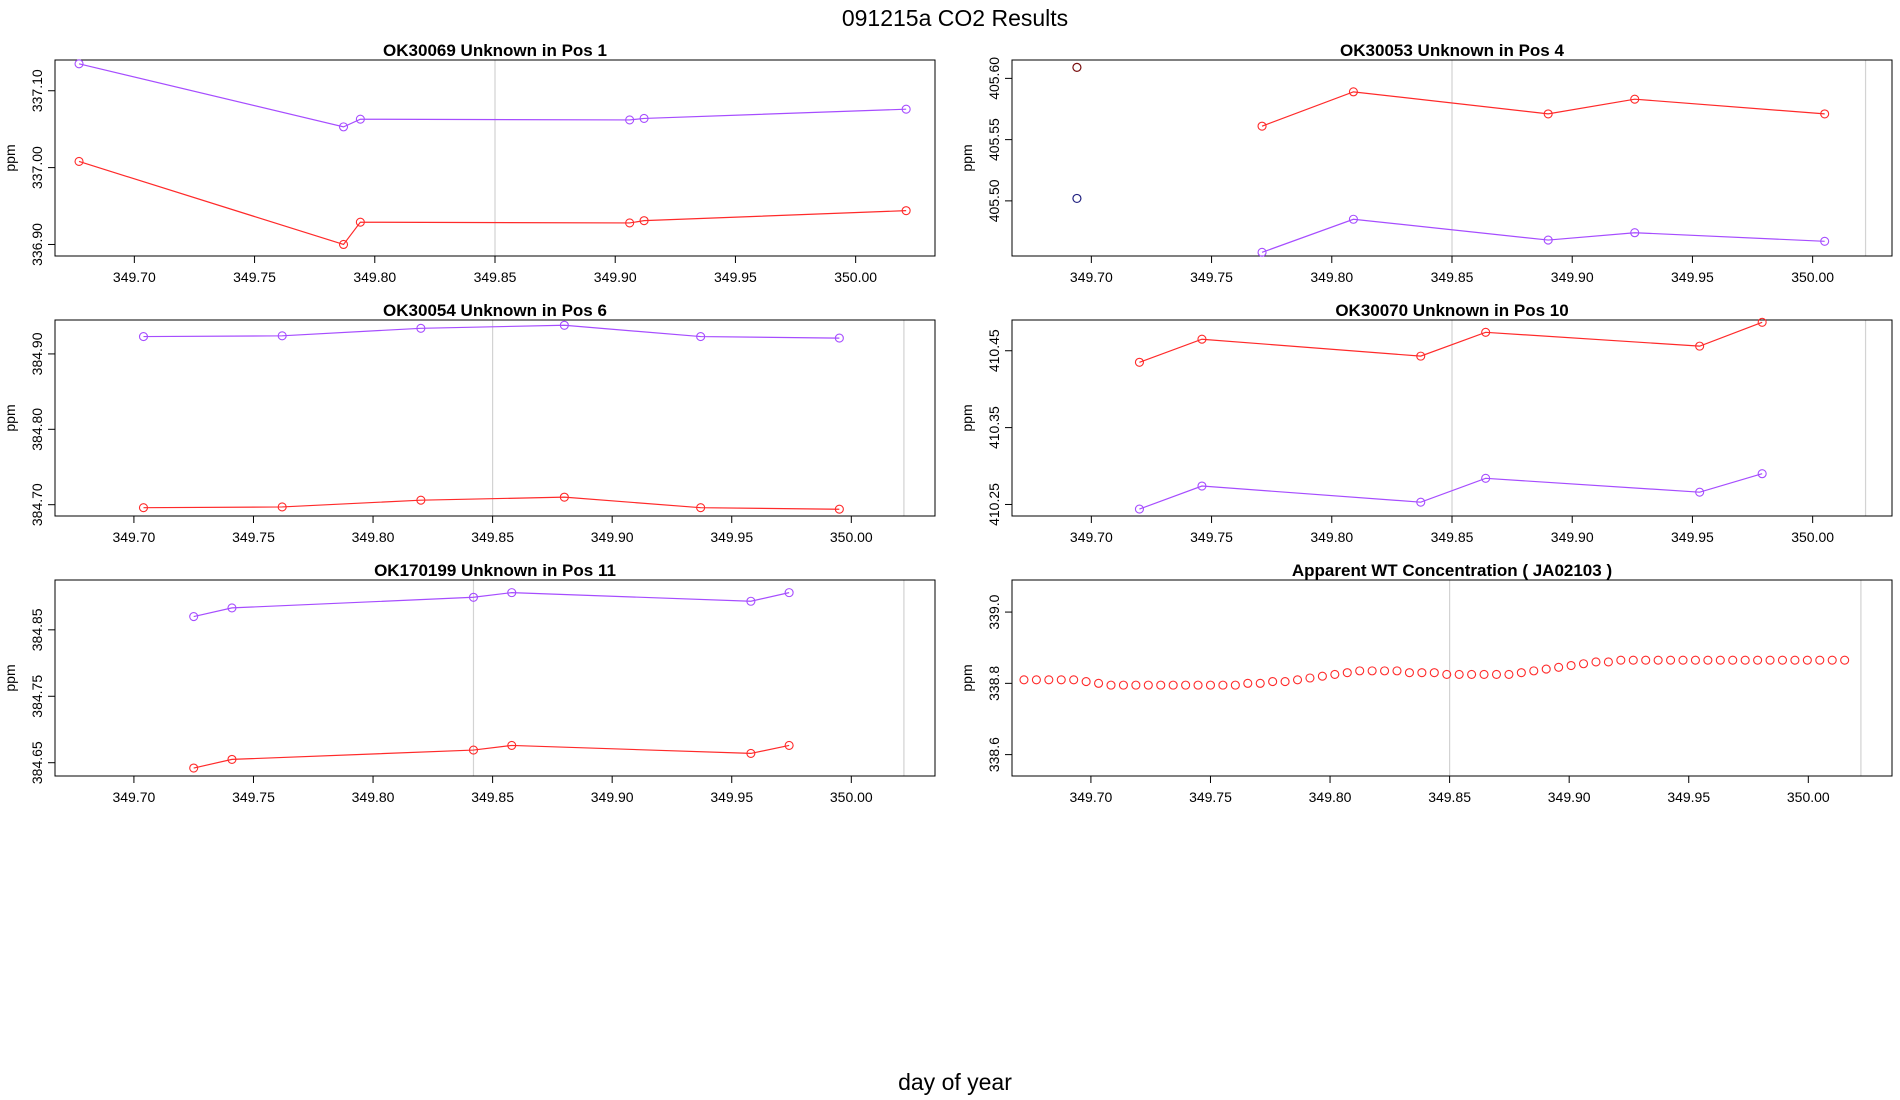 This screenshot has width=1900, height=1100. Describe the element at coordinates (994, 139) in the screenshot. I see `y-tick-label: 405.55` at that location.